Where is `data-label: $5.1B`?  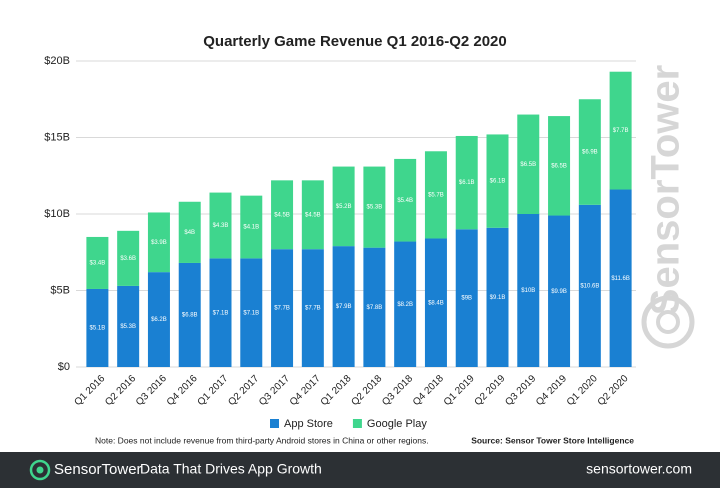 data-label: $5.1B is located at coordinates (98, 329).